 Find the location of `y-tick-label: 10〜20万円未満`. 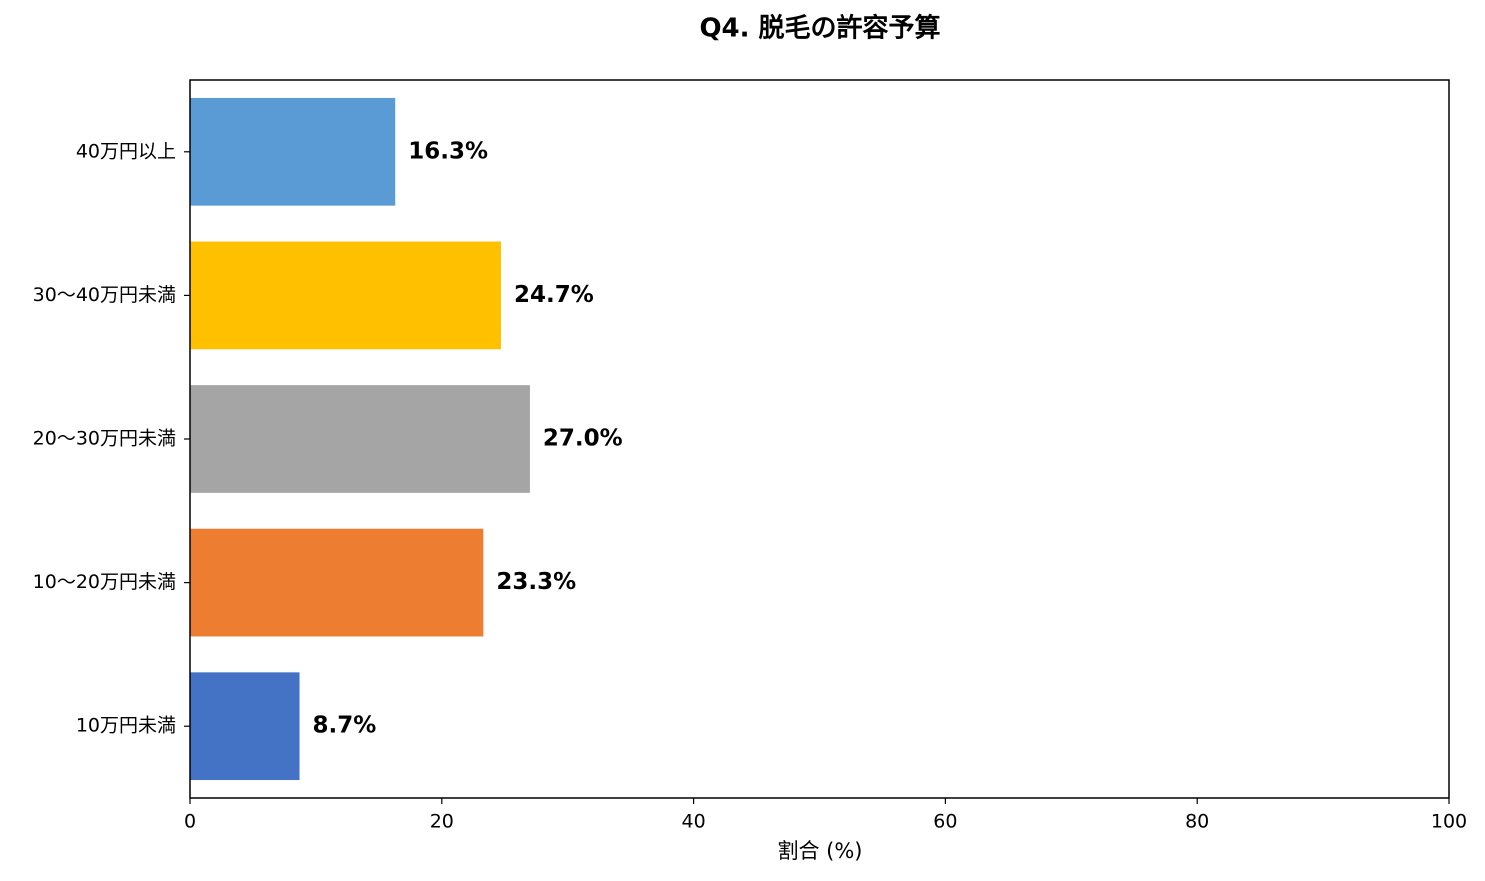

y-tick-label: 10〜20万円未満 is located at coordinates (104, 582).